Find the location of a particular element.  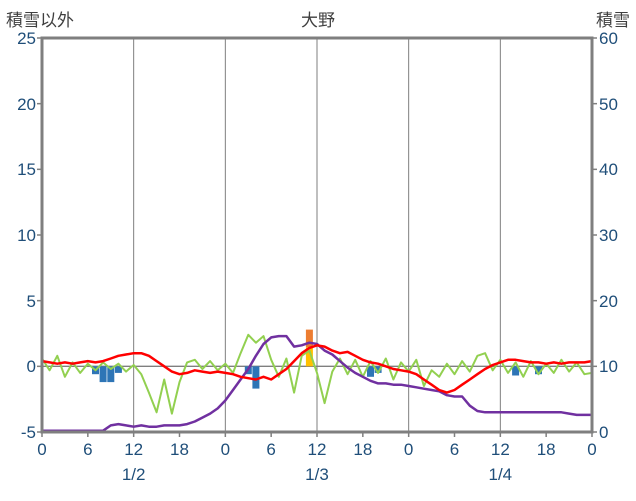

right-axis-tick-label: 30 is located at coordinates (608, 235).